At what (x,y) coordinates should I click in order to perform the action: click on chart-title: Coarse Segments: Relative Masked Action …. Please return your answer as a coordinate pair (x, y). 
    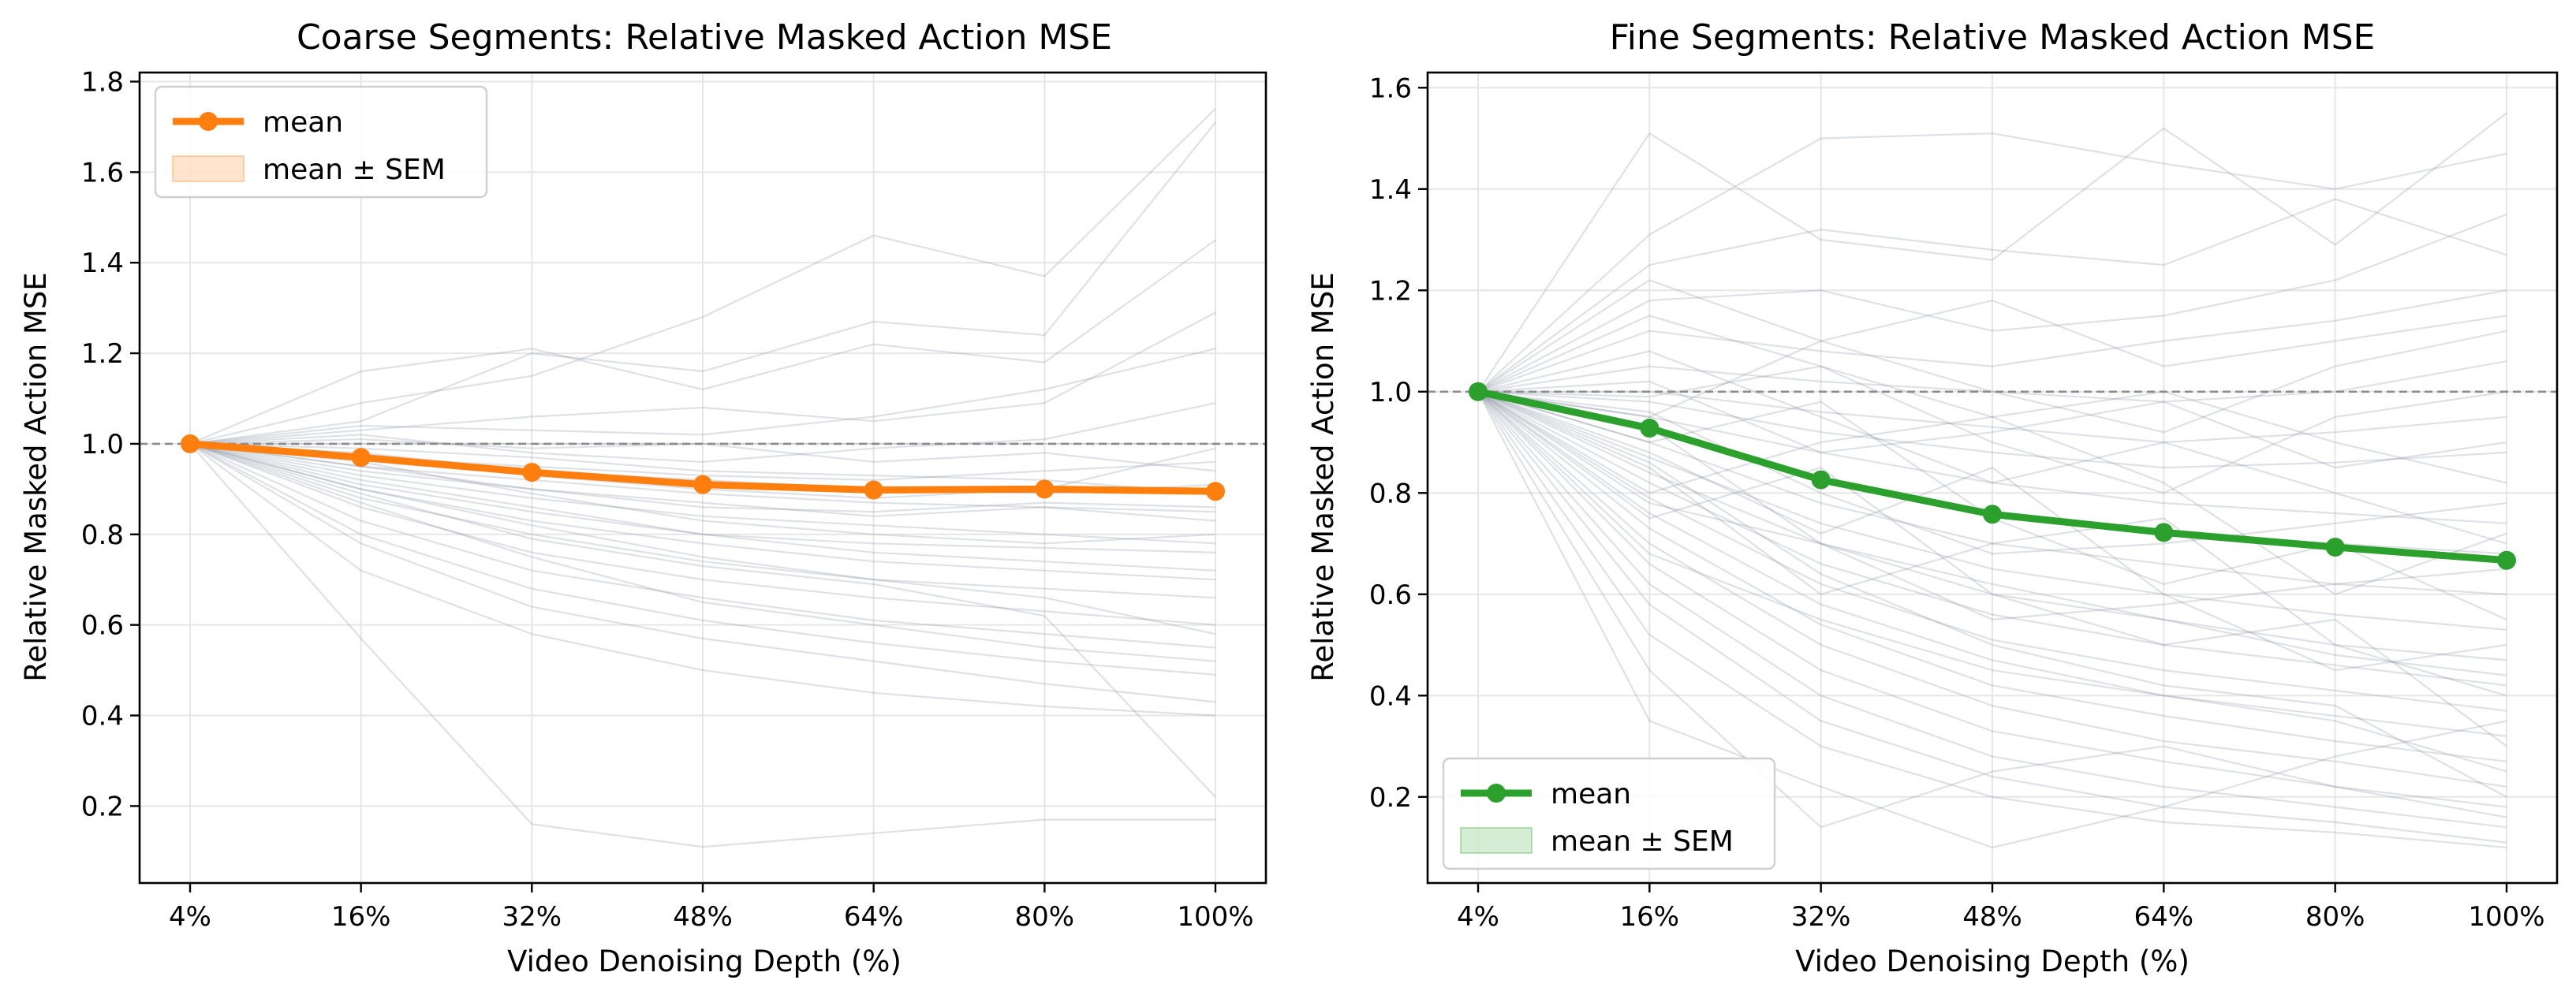
    Looking at the image, I should click on (704, 37).